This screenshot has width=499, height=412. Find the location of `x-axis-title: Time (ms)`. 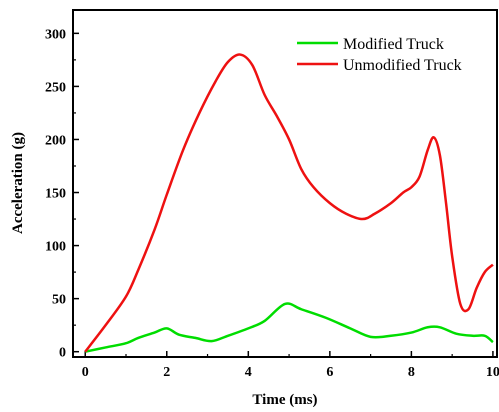

x-axis-title: Time (ms) is located at coordinates (284, 400).